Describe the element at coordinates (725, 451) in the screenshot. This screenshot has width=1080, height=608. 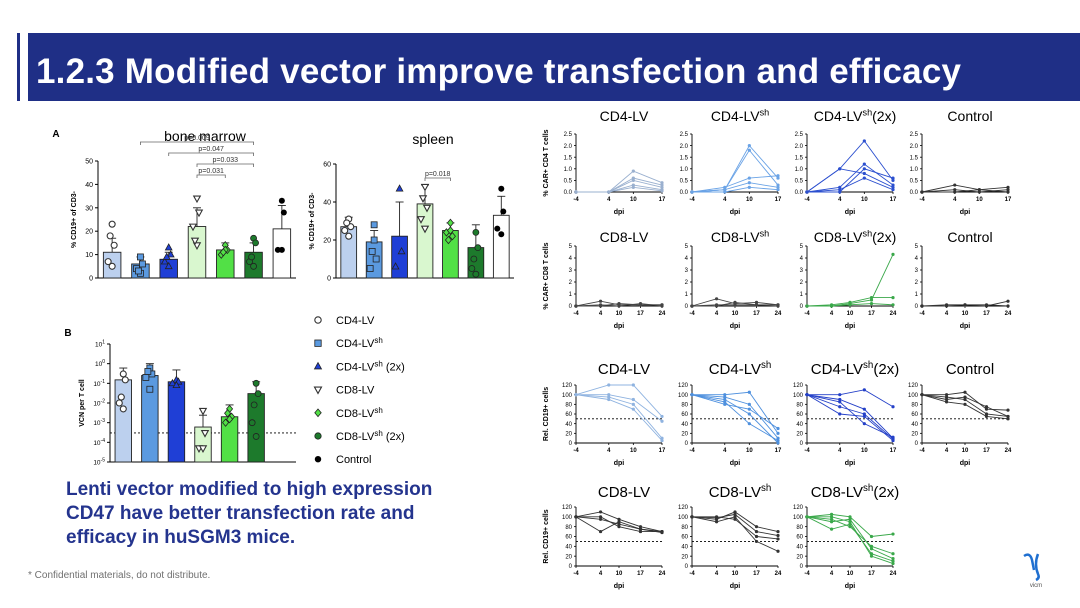
I see `rel-cd19-cd4-xtick-label: 4` at that location.